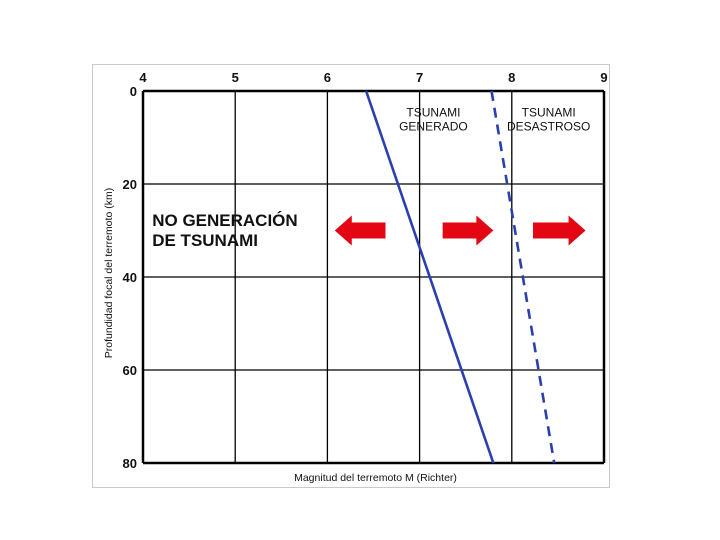 This screenshot has height=540, width=720. What do you see at coordinates (130, 184) in the screenshot?
I see `y-tick-label: 20` at bounding box center [130, 184].